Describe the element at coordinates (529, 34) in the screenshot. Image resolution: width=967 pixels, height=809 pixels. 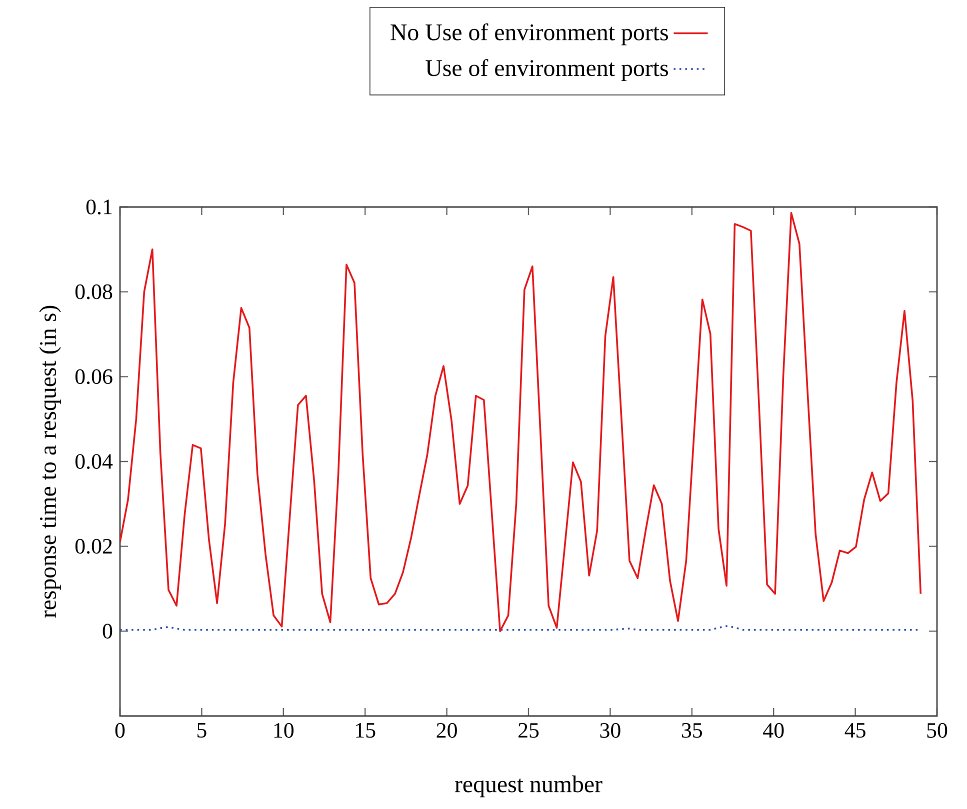
I see `legend-label: No Use of environment ports` at that location.